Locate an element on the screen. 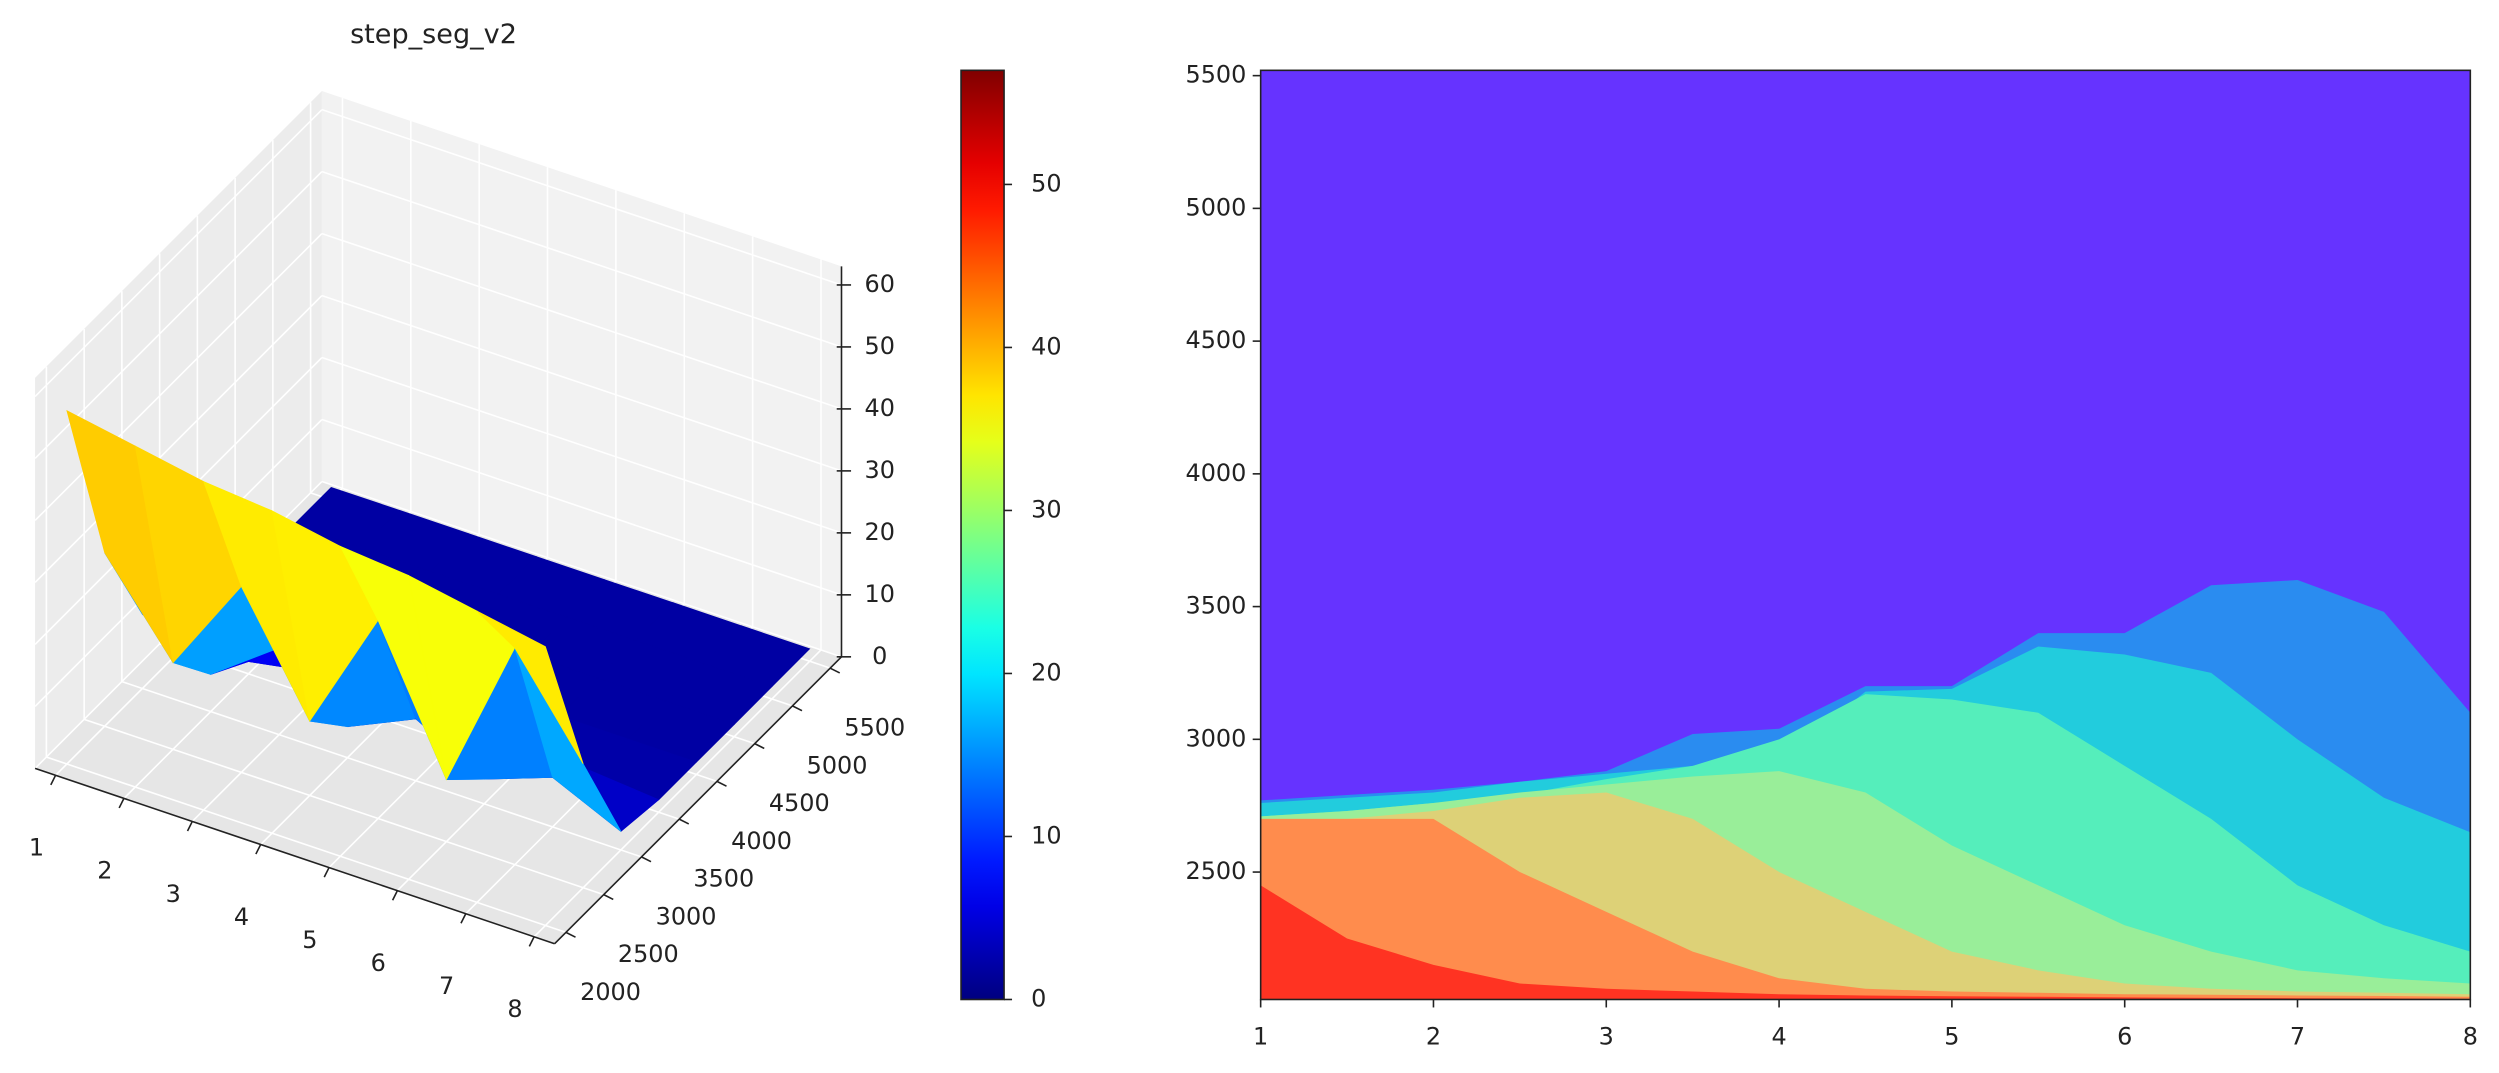 Image resolution: width=2499 pixels, height=1073 pixels. z-tick-label: 30 is located at coordinates (880, 470).